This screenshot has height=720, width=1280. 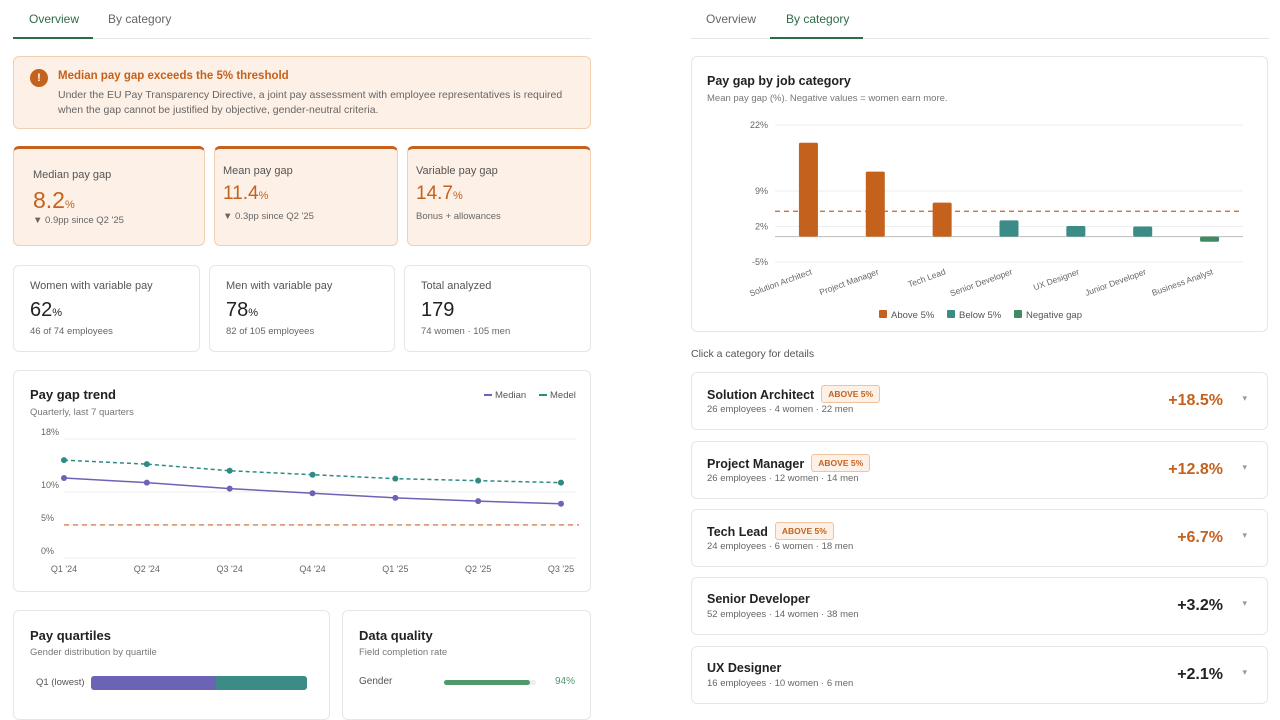 I want to click on legend-label: Median, so click(x=510, y=395).